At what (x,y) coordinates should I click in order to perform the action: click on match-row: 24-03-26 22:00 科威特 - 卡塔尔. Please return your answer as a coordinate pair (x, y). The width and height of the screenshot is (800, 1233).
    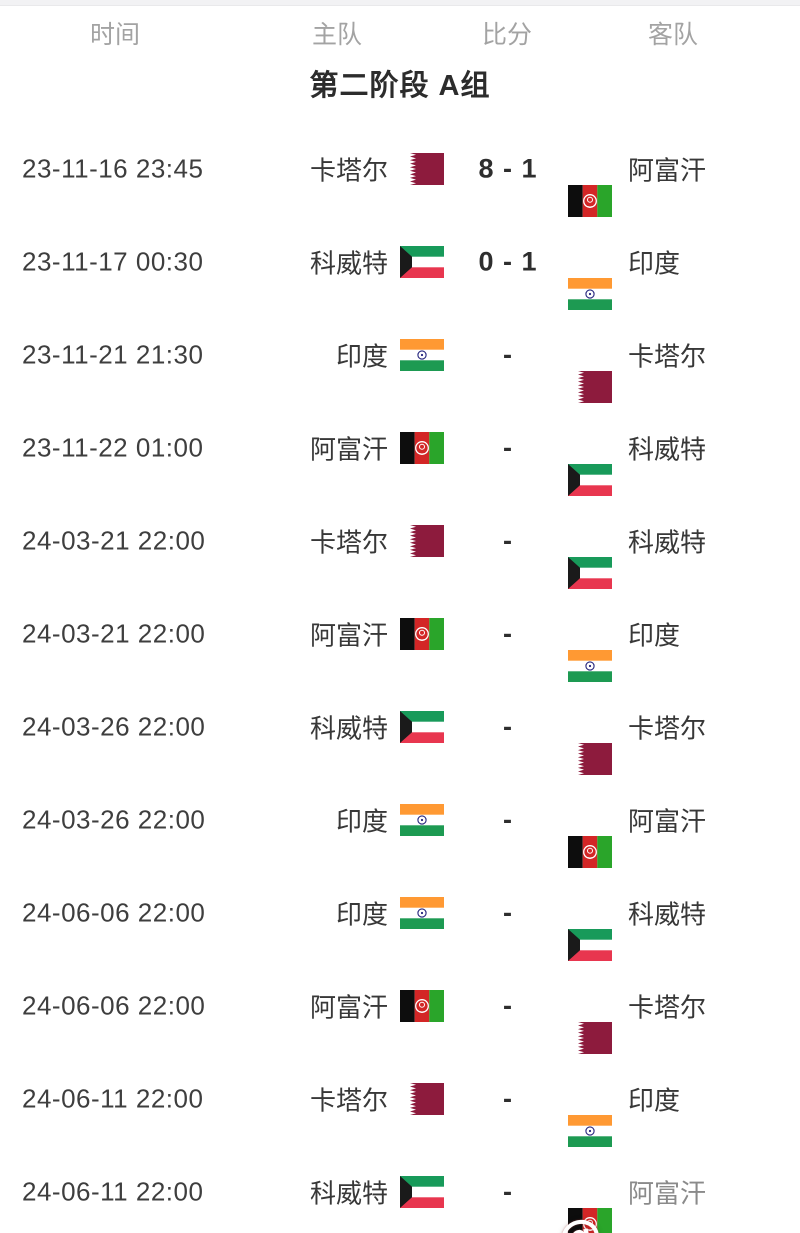
    Looking at the image, I should click on (400, 727).